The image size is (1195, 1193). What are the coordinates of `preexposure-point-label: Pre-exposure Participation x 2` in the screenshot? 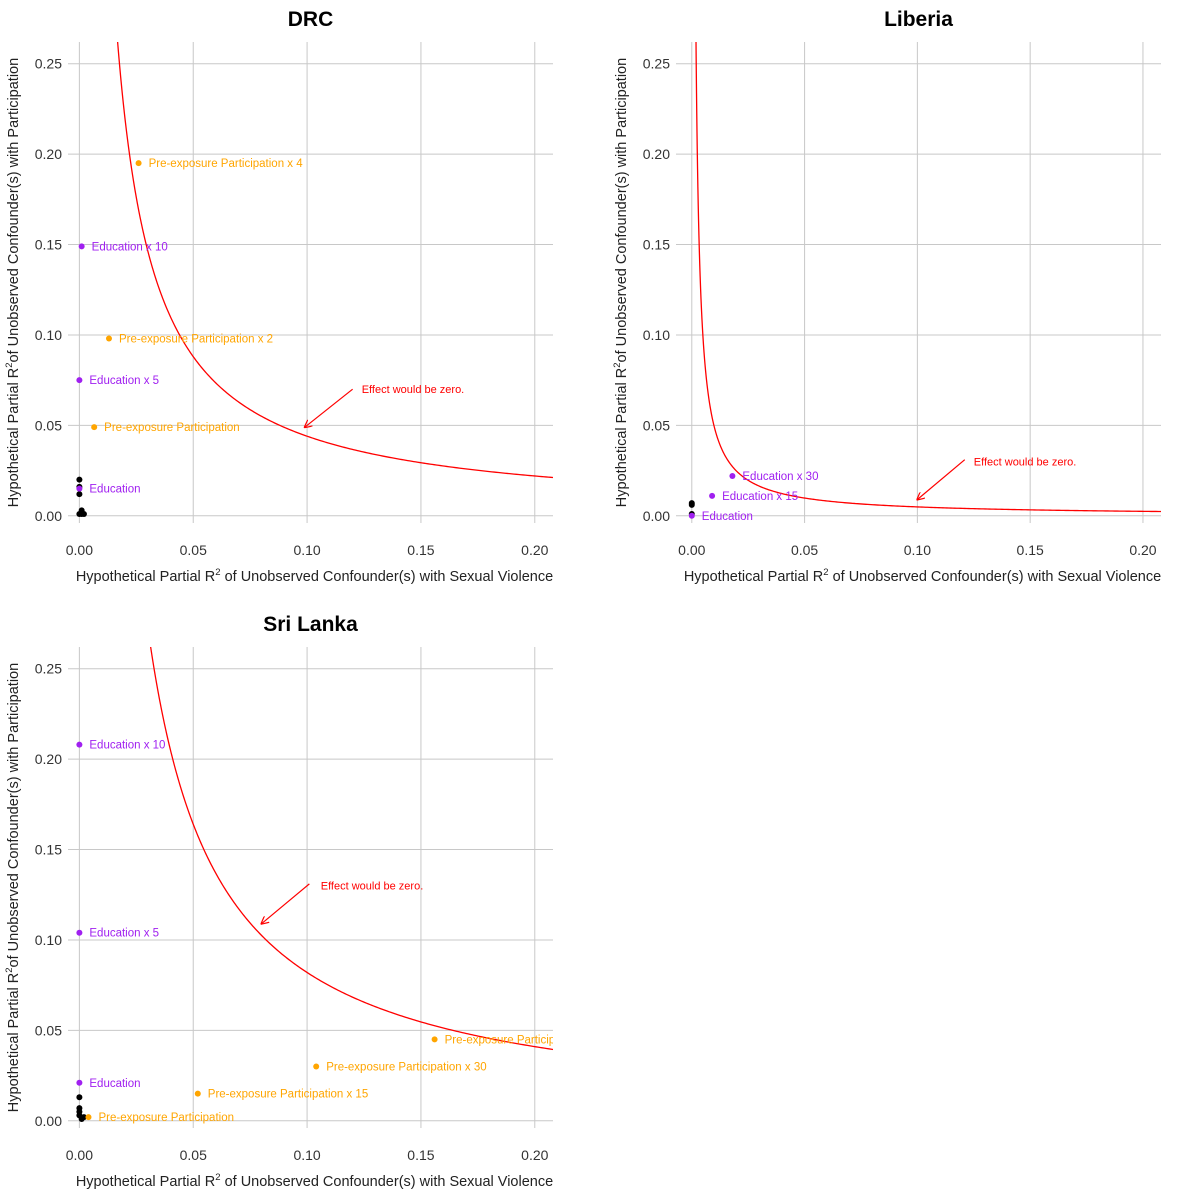 It's located at (196, 340).